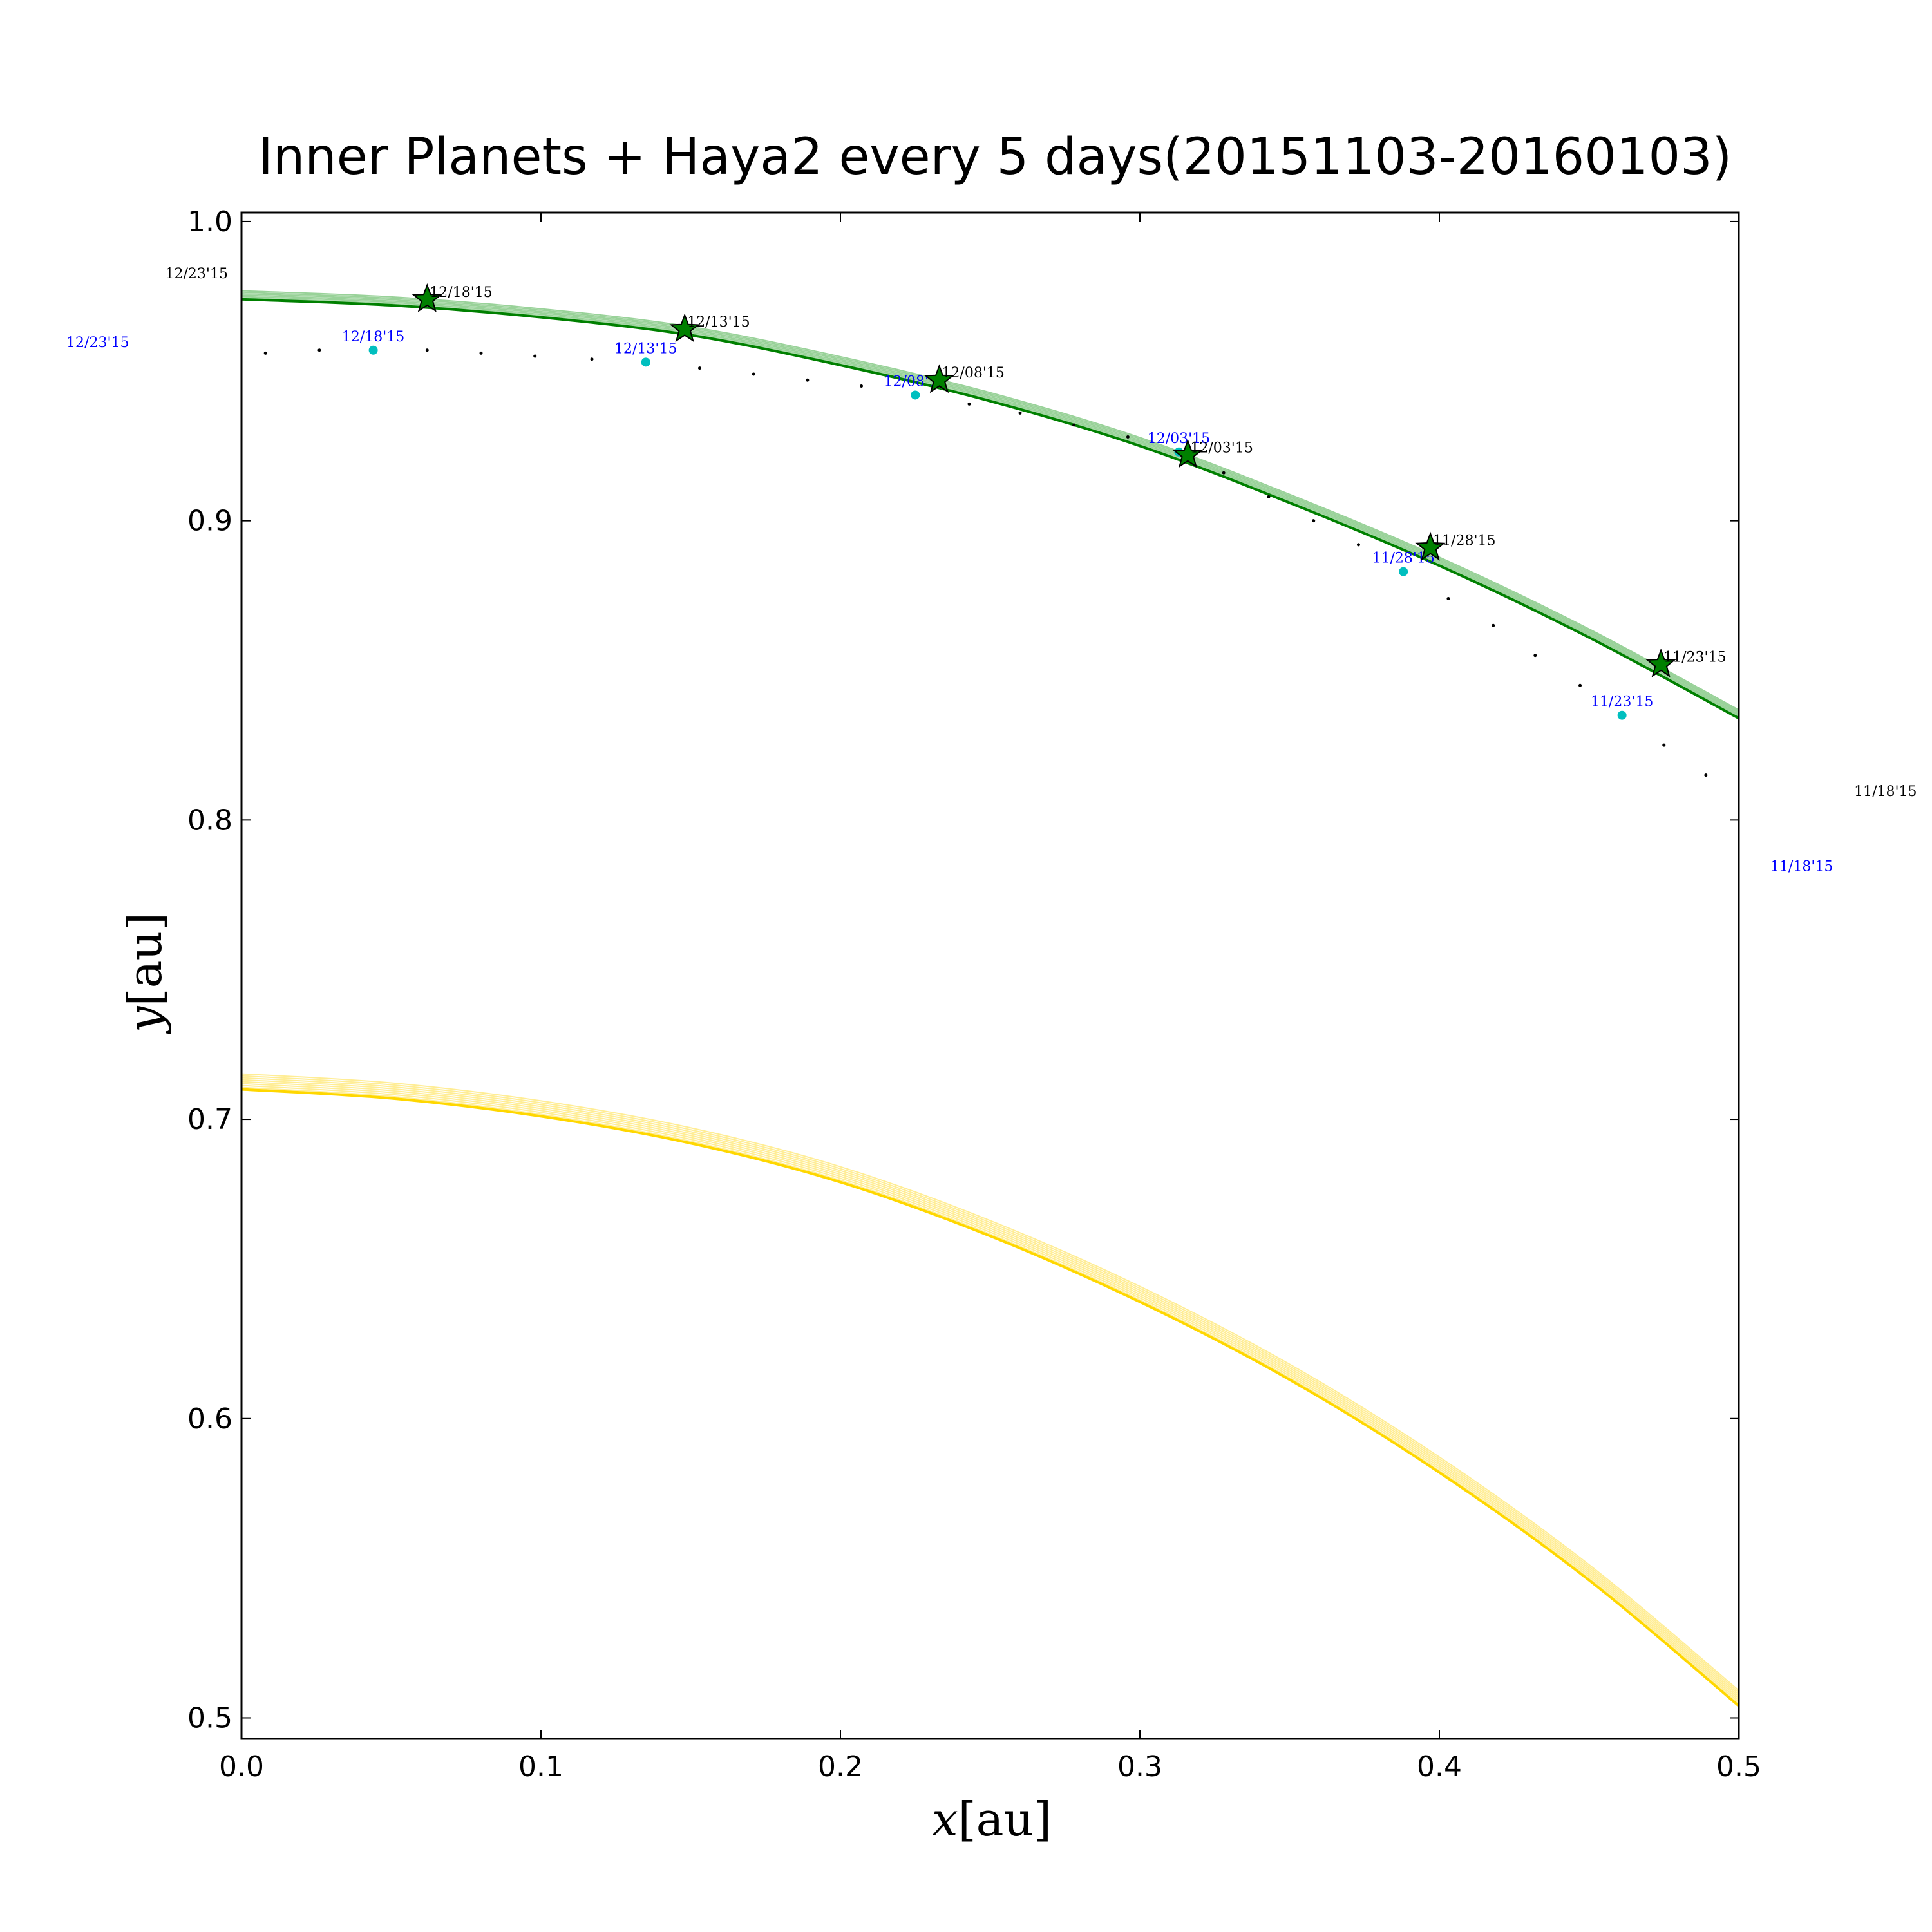 Image resolution: width=1932 pixels, height=1932 pixels. Describe the element at coordinates (209, 522) in the screenshot. I see `y-tick-label: 0.9` at that location.